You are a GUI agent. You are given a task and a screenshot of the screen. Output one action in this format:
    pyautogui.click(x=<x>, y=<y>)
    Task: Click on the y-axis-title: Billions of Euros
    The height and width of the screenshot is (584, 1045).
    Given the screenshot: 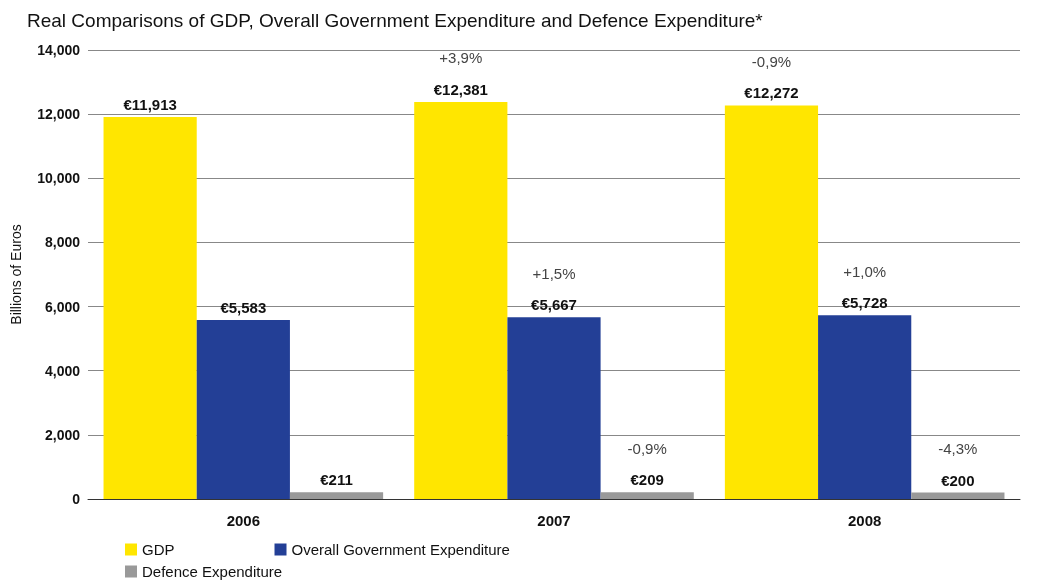 What is the action you would take?
    pyautogui.click(x=16, y=274)
    